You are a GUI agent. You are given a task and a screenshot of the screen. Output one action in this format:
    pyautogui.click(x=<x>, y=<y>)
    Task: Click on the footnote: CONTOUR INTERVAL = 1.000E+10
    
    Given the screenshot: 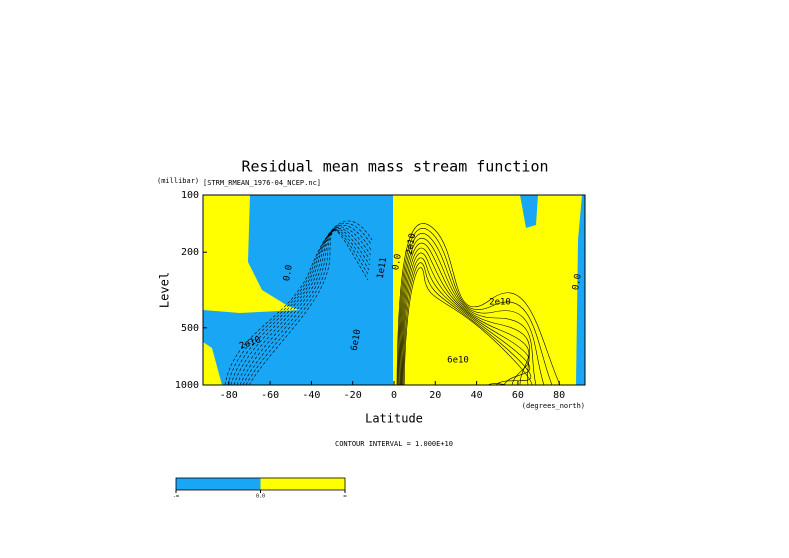 What is the action you would take?
    pyautogui.click(x=394, y=444)
    